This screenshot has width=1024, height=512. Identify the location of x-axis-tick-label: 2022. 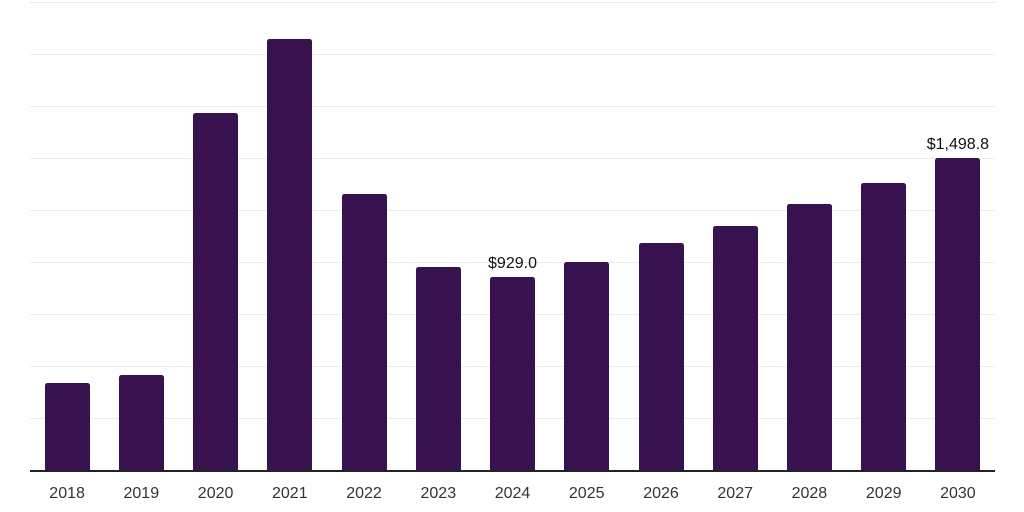
(364, 493).